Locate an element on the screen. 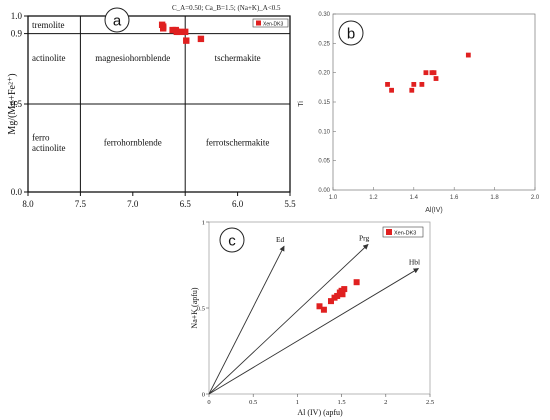  panel-a-y-tick-label: 1.0 is located at coordinates (17, 16).